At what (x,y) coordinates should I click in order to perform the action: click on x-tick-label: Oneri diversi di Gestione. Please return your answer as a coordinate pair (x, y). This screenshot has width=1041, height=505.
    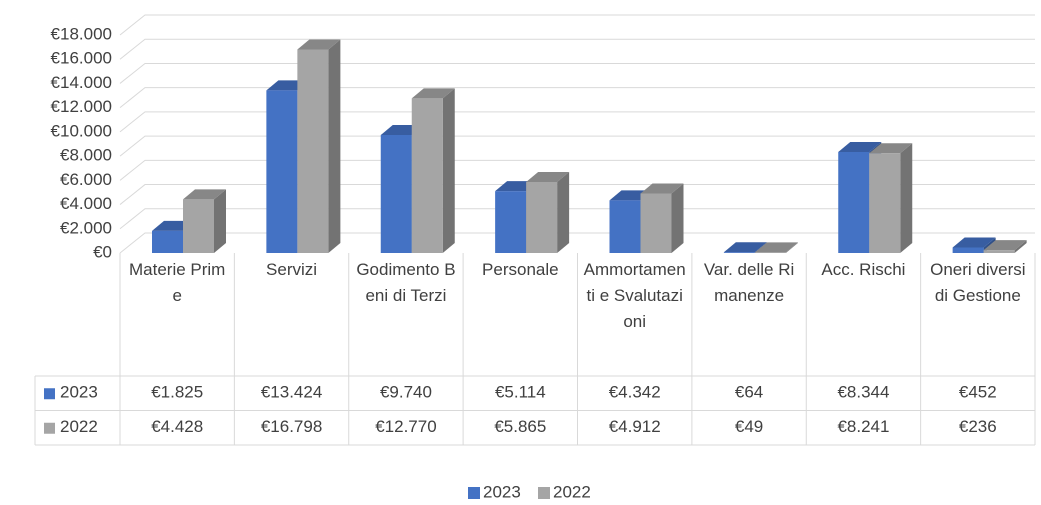
    Looking at the image, I should click on (978, 282).